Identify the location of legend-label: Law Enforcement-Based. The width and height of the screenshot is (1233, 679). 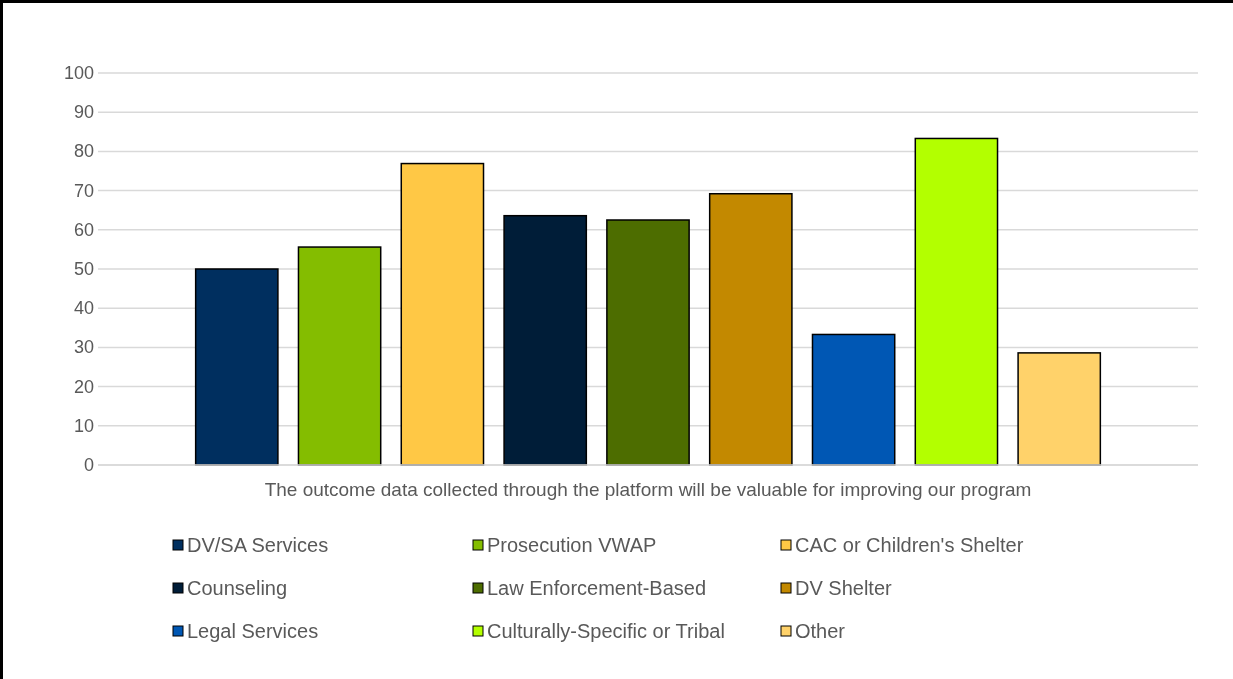
(597, 588).